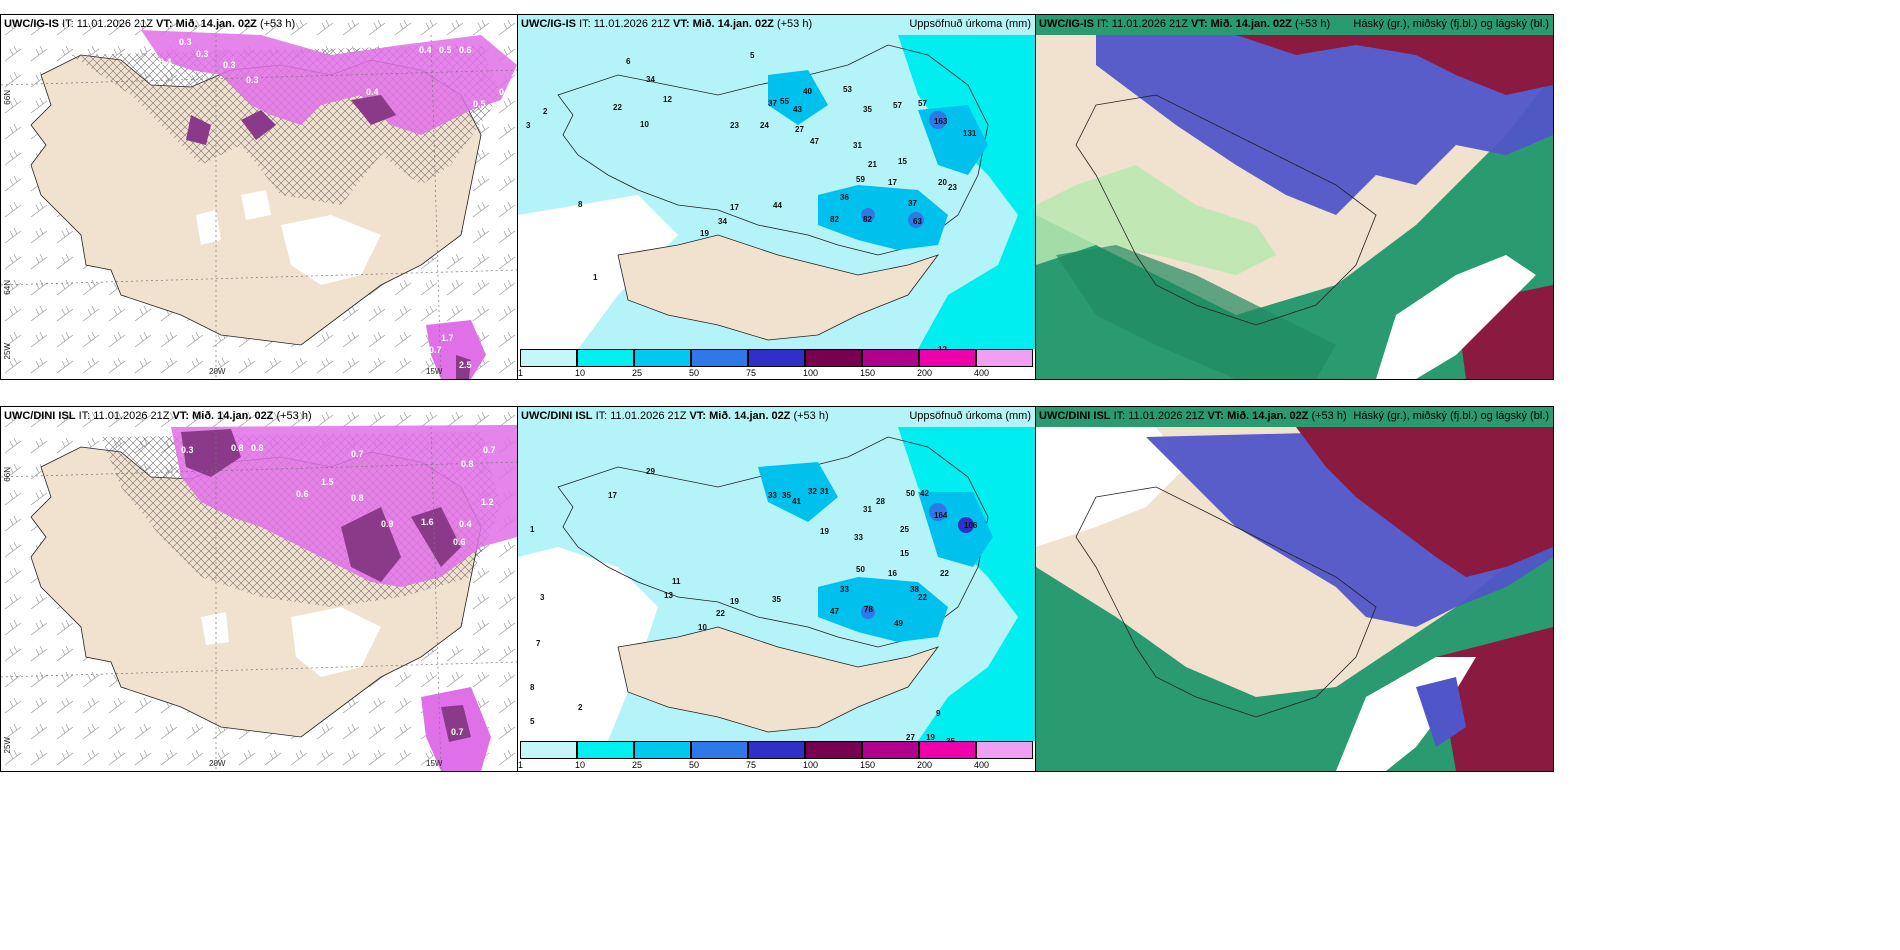 Image resolution: width=1900 pixels, height=950 pixels. Describe the element at coordinates (902, 161) in the screenshot. I see `precip-value: 15` at that location.